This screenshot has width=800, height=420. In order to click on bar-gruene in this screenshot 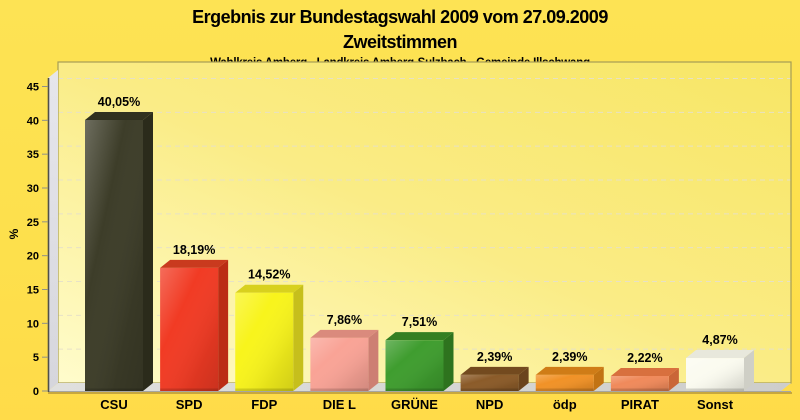, I will do `click(419, 361)`.